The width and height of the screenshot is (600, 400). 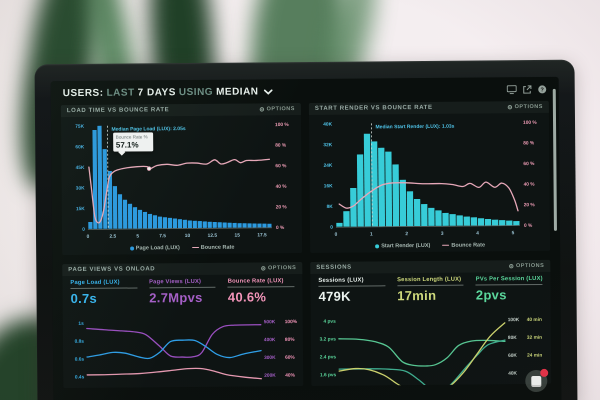 I want to click on svg-text: 300K, so click(x=270, y=358).